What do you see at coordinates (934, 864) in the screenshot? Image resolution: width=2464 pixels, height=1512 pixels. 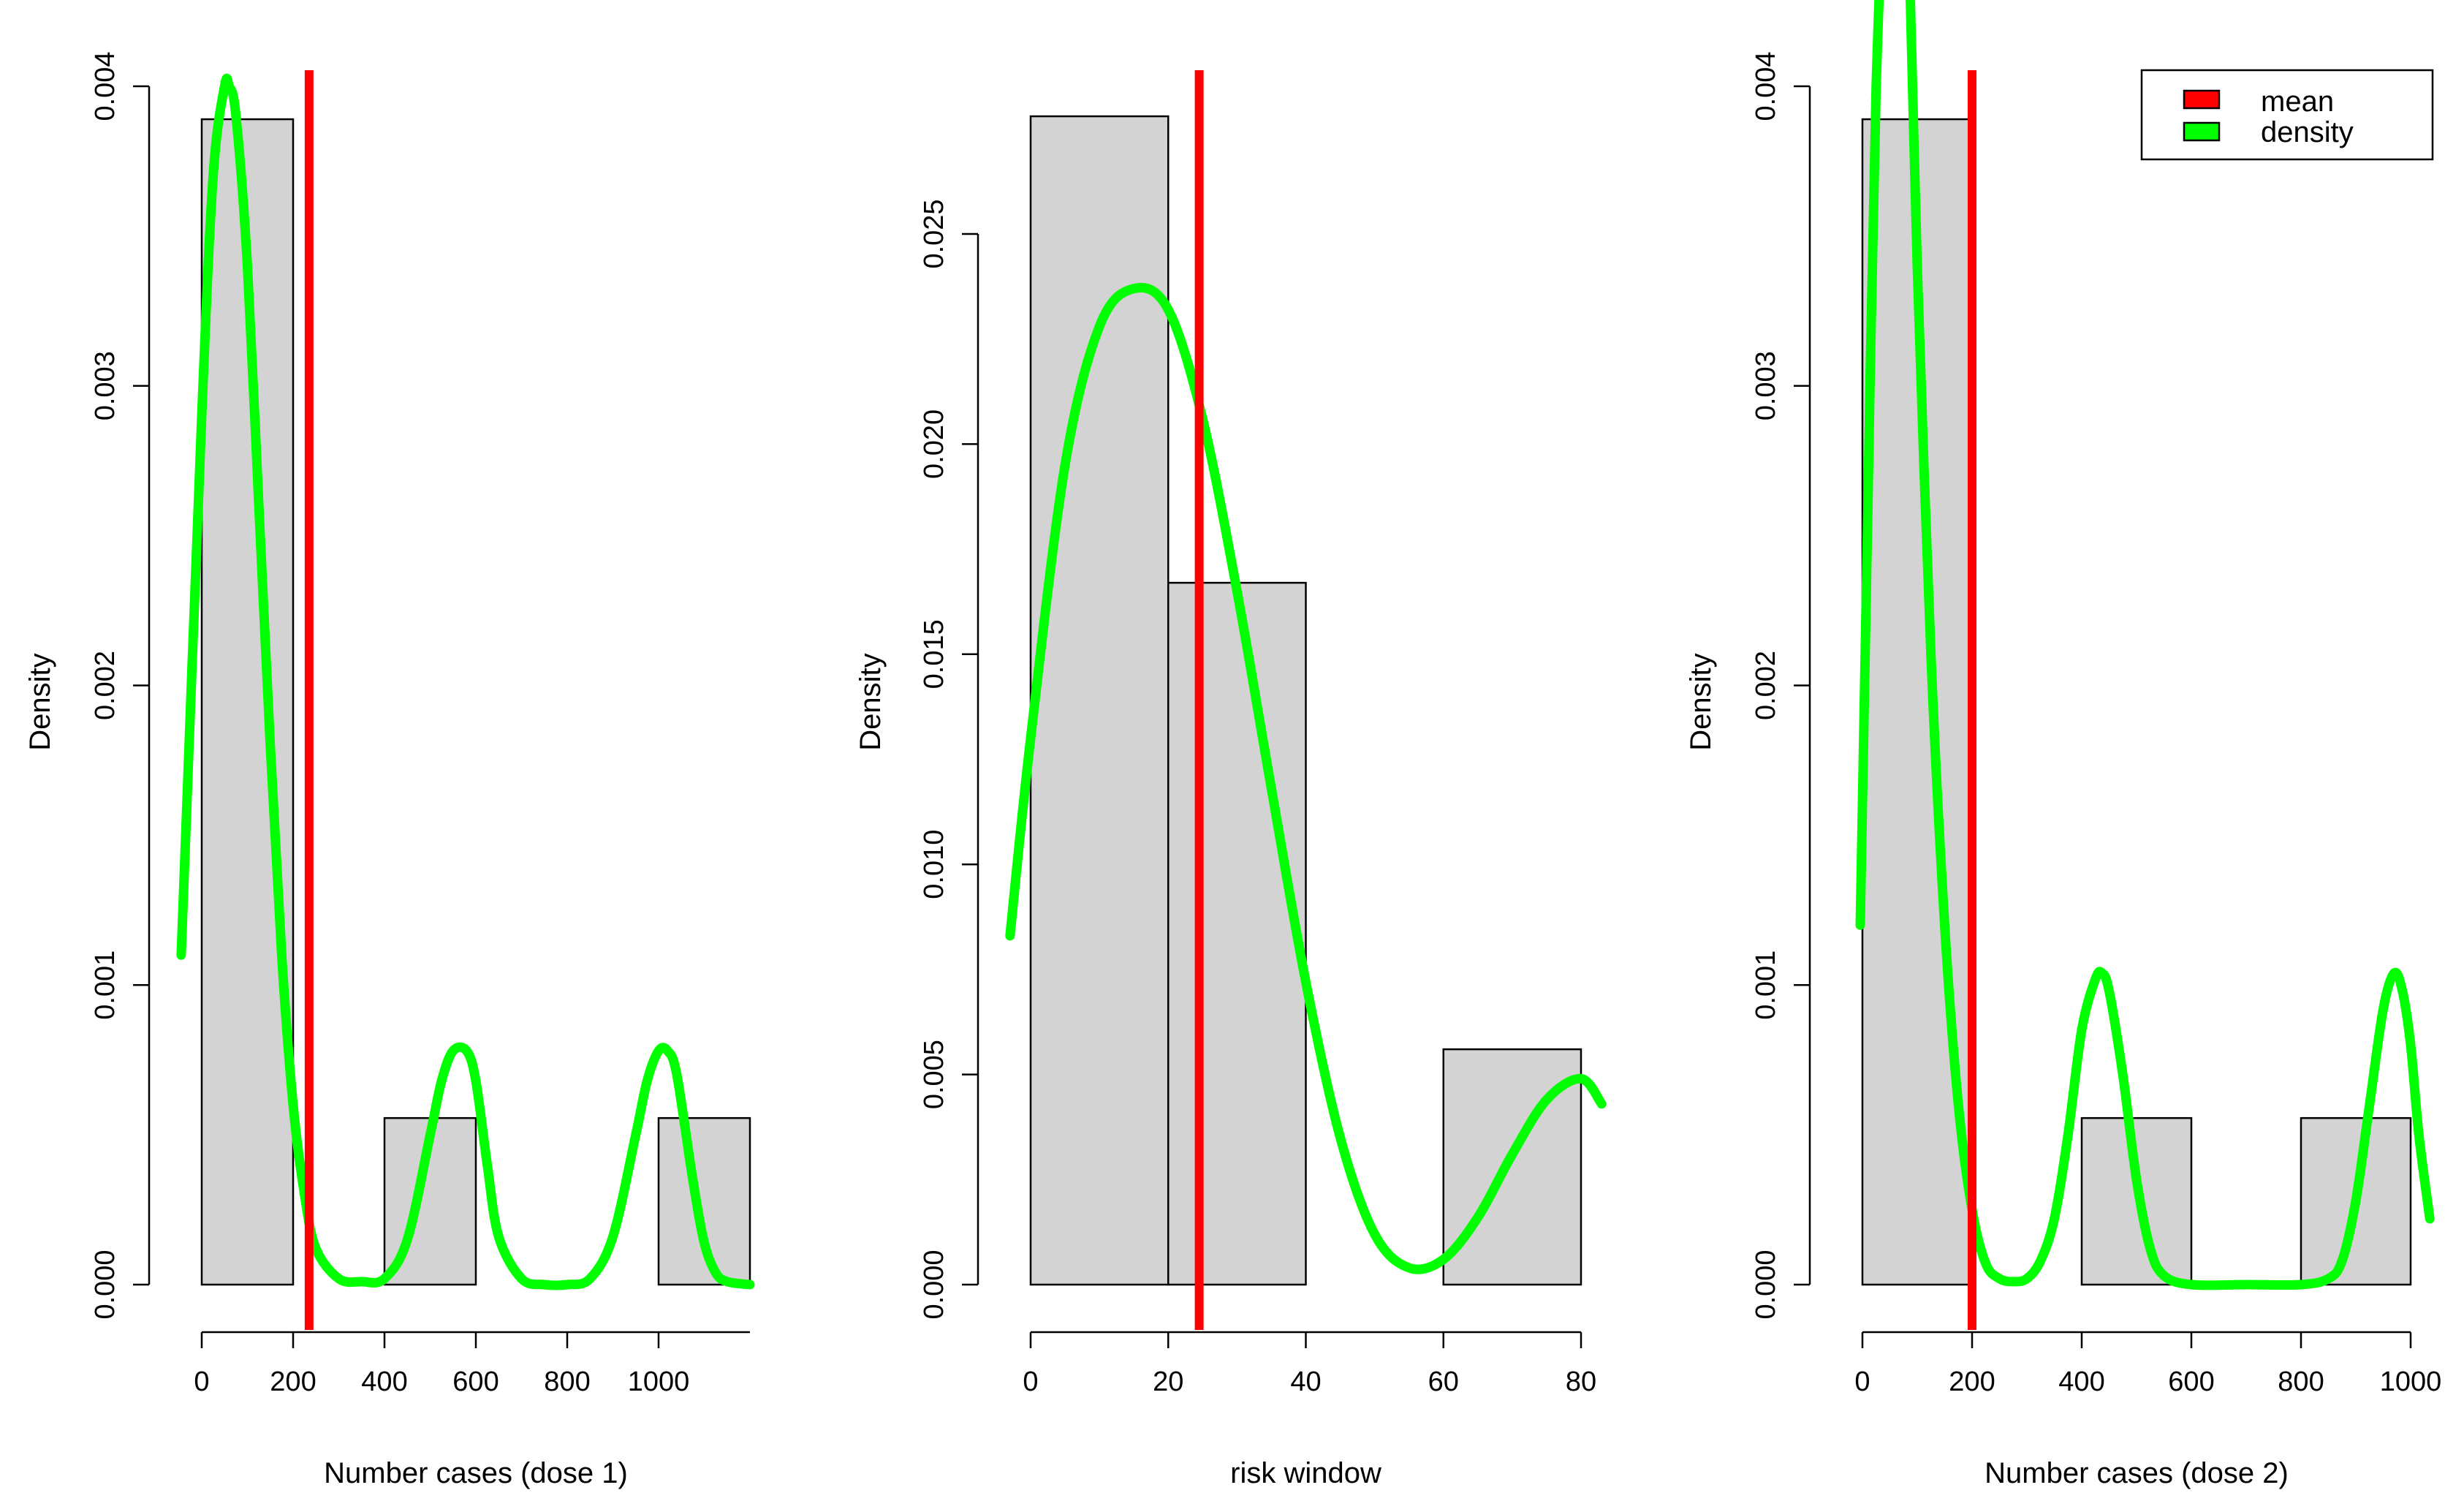 I see `y-tick-label: 0.010` at bounding box center [934, 864].